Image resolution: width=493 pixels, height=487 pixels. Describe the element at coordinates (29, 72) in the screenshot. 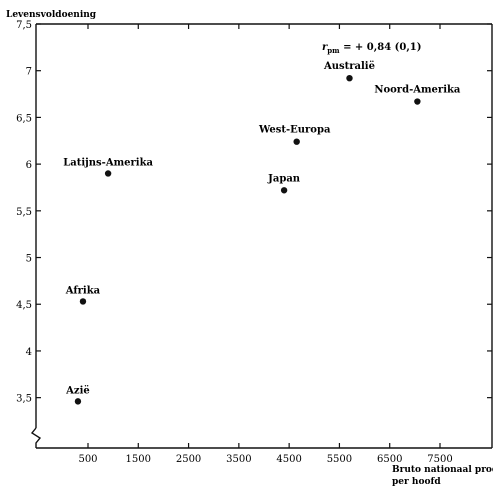

I see `y-tick-label: 7` at that location.